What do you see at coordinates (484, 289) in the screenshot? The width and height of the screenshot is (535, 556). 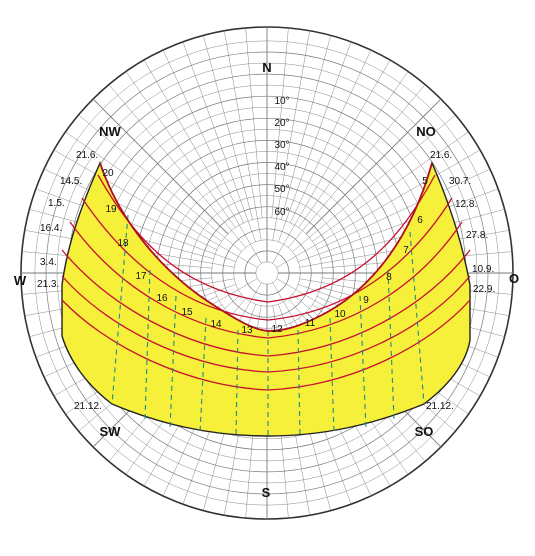 I see `date-label: 22.9.` at bounding box center [484, 289].